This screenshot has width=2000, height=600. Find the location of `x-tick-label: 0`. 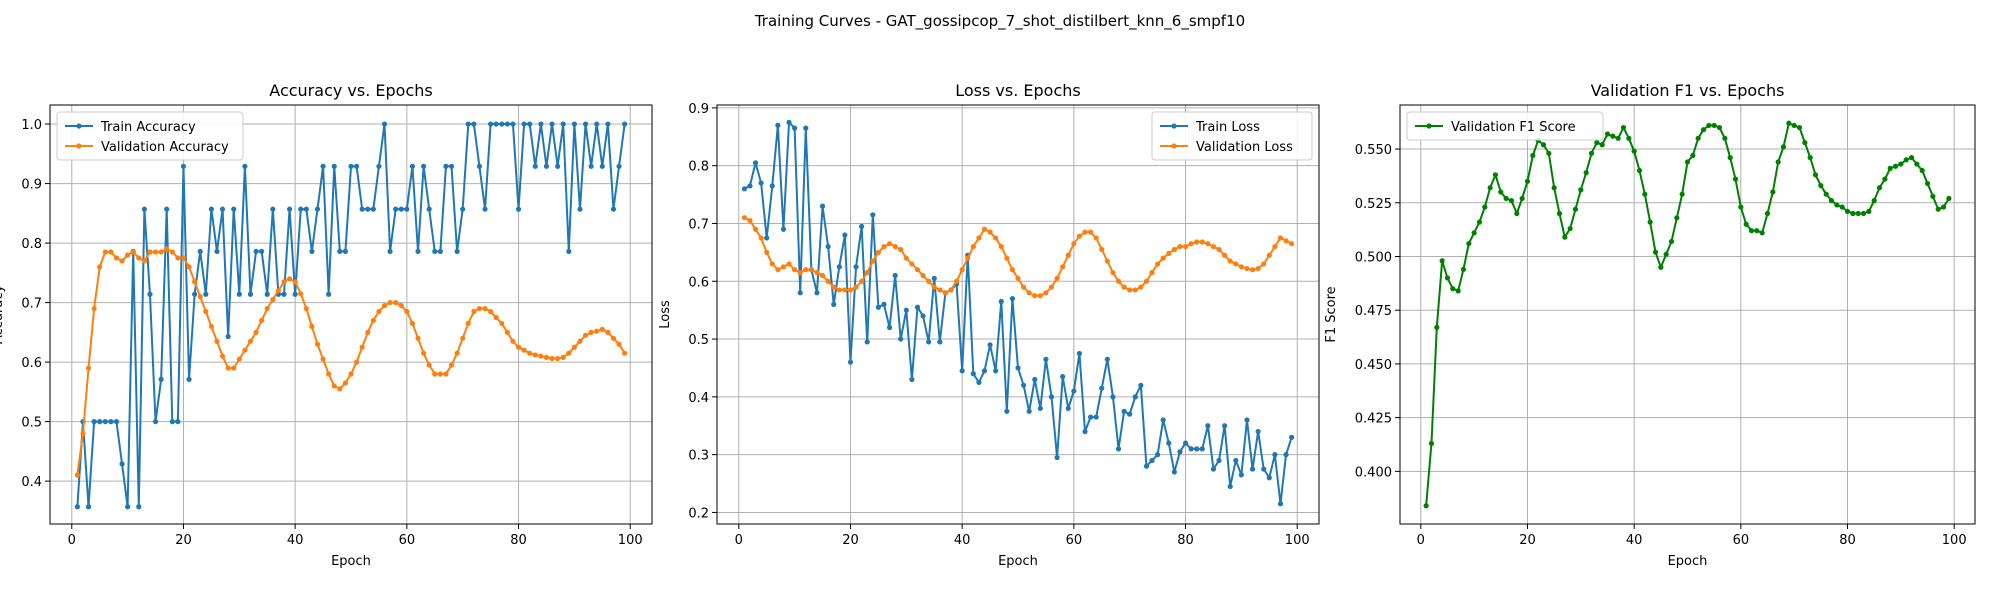

x-tick-label: 0 is located at coordinates (739, 540).